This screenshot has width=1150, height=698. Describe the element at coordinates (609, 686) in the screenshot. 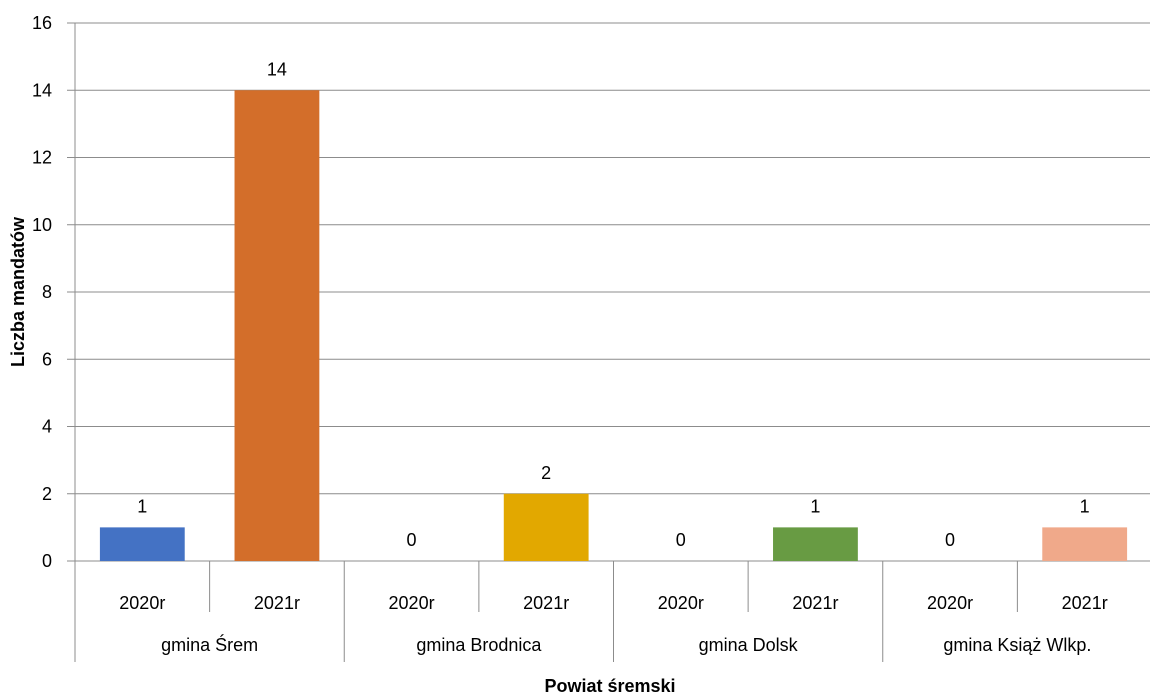

I see `x-axis-title: Powiat śremski` at that location.